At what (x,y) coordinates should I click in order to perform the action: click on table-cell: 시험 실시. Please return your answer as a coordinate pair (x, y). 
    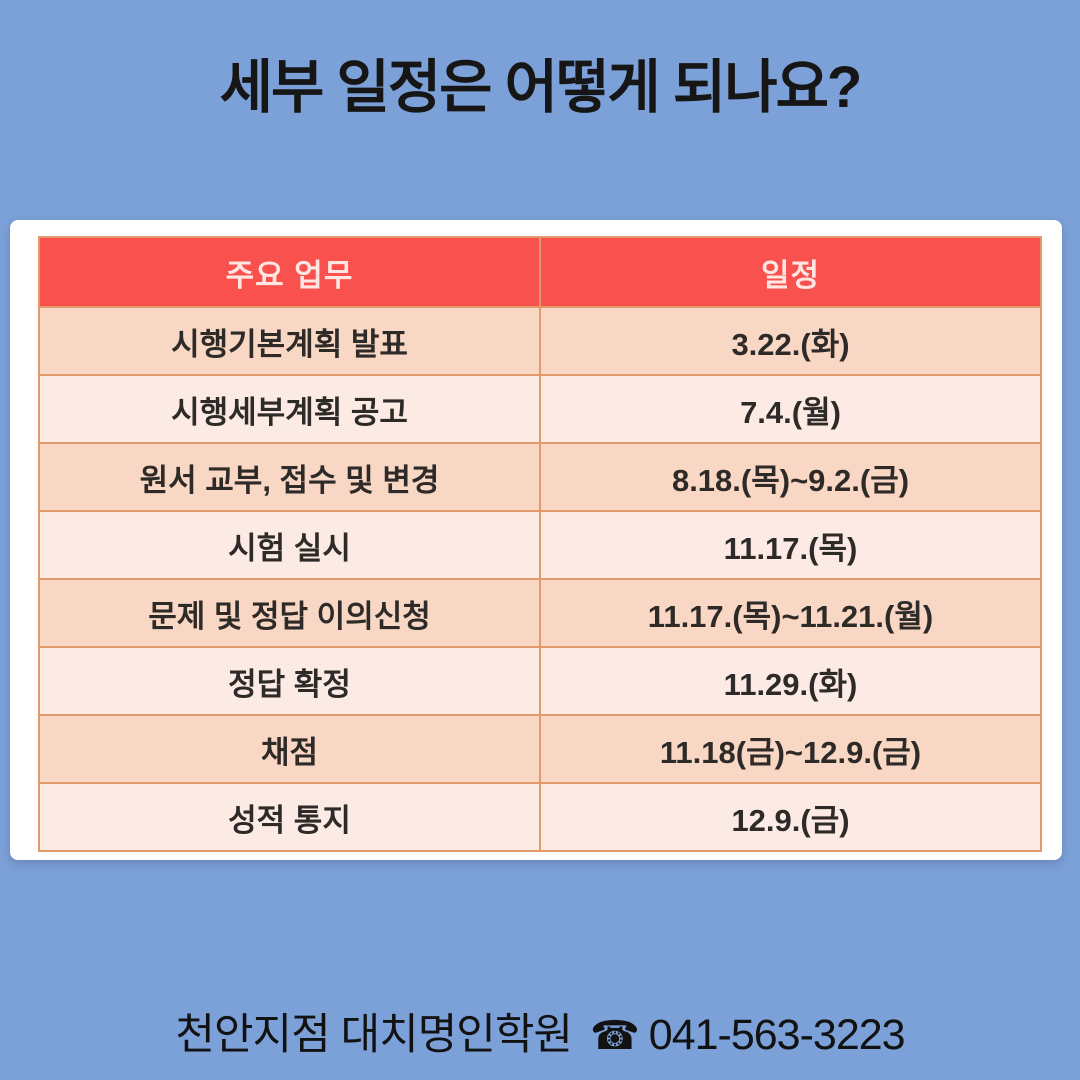
    Looking at the image, I should click on (289, 545).